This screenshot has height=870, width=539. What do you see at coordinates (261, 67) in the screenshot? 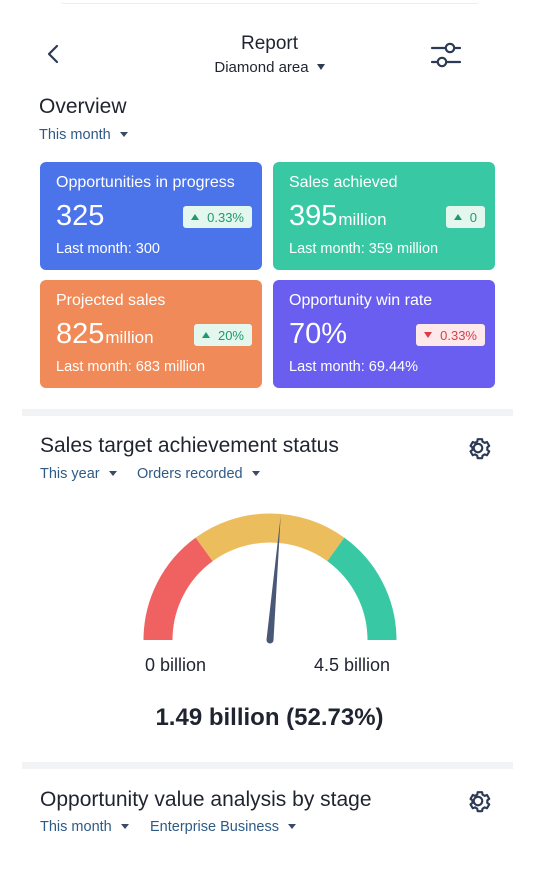
I see `area-selector-label: Diamond area` at bounding box center [261, 67].